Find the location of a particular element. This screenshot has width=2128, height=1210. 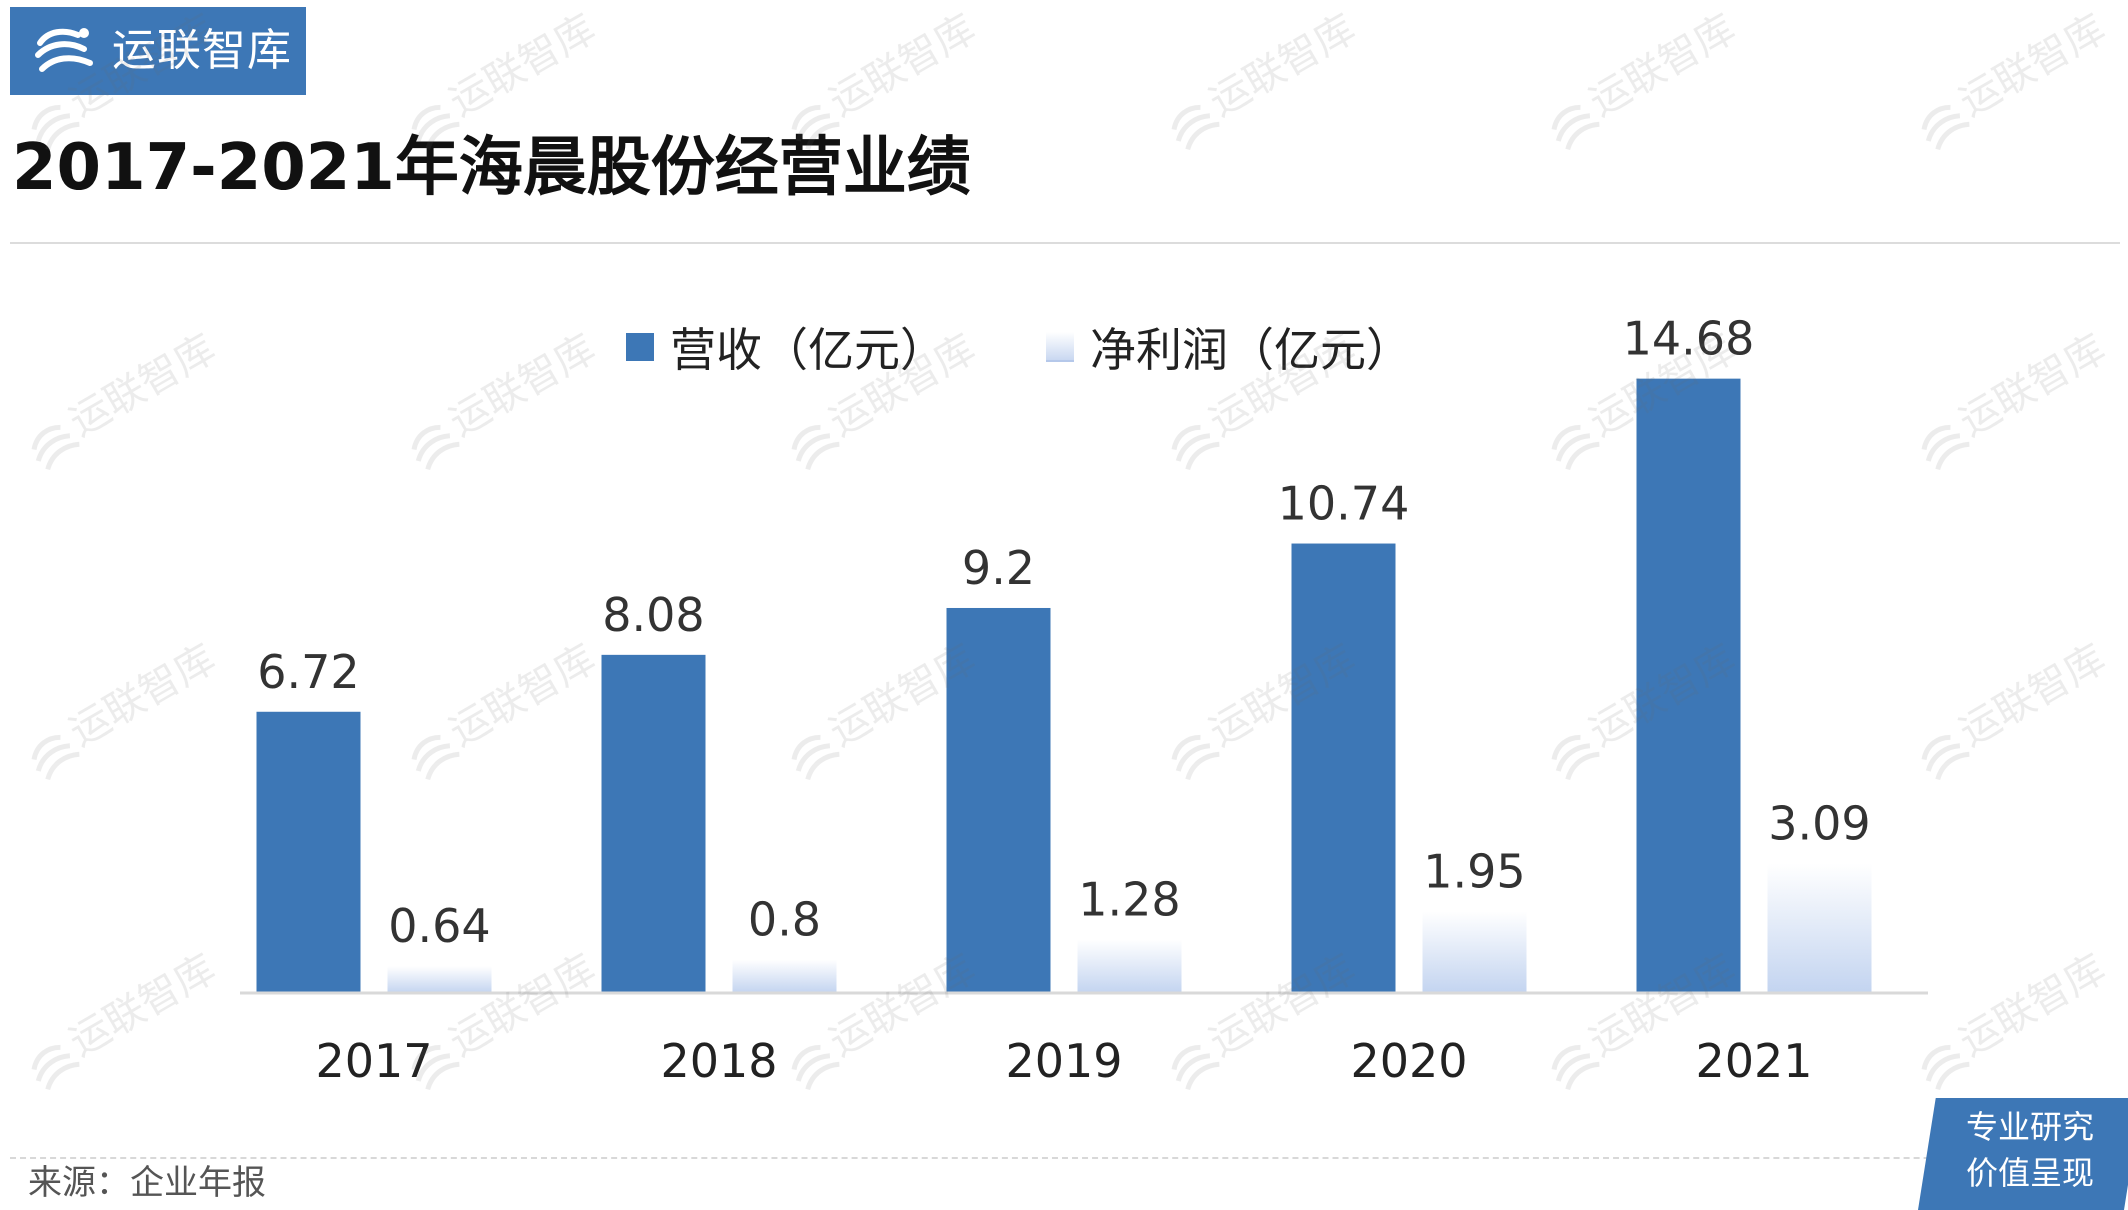

brand-logo-icon is located at coordinates (64, 50).